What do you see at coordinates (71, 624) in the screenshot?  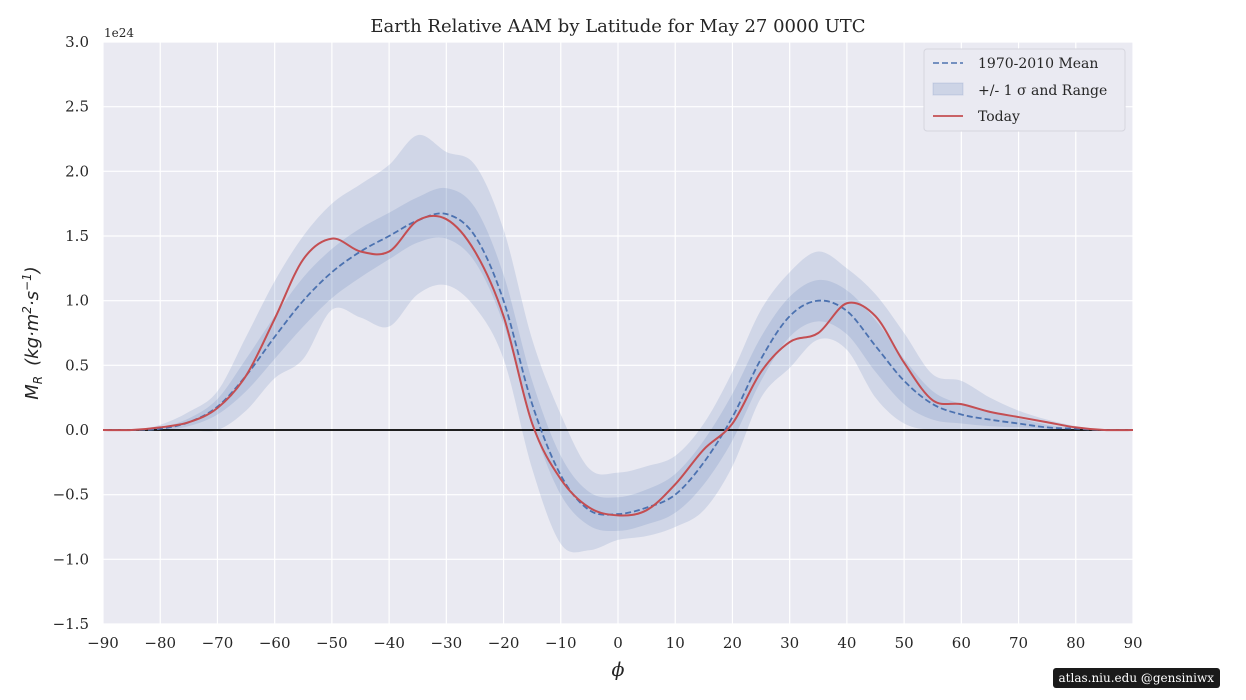 I see `y-tick-label: −1.5` at bounding box center [71, 624].